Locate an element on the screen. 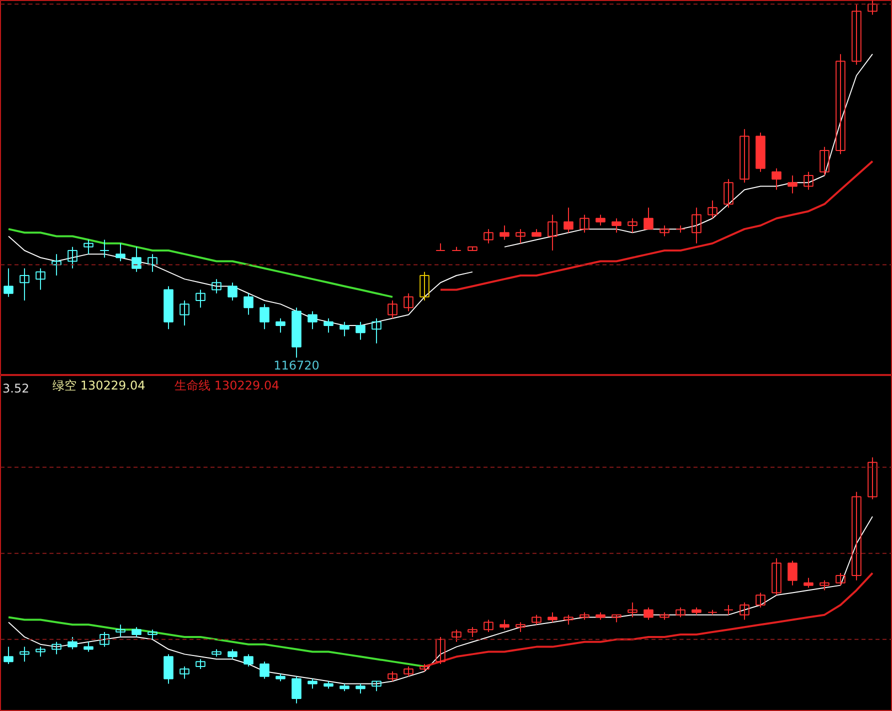  text: 绿空 130229.04 is located at coordinates (99, 385).